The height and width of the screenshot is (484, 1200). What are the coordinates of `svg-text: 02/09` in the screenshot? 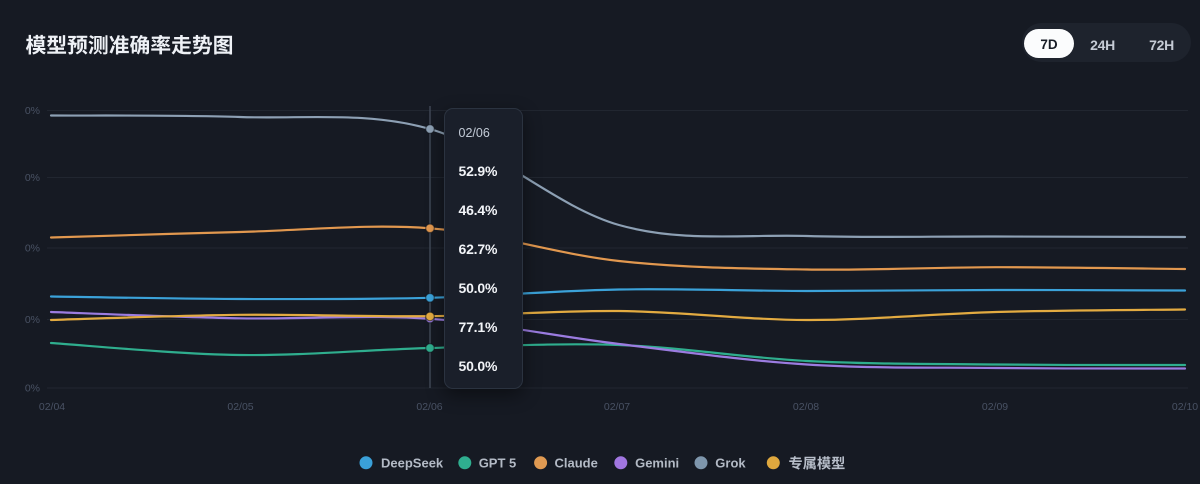 It's located at (995, 407).